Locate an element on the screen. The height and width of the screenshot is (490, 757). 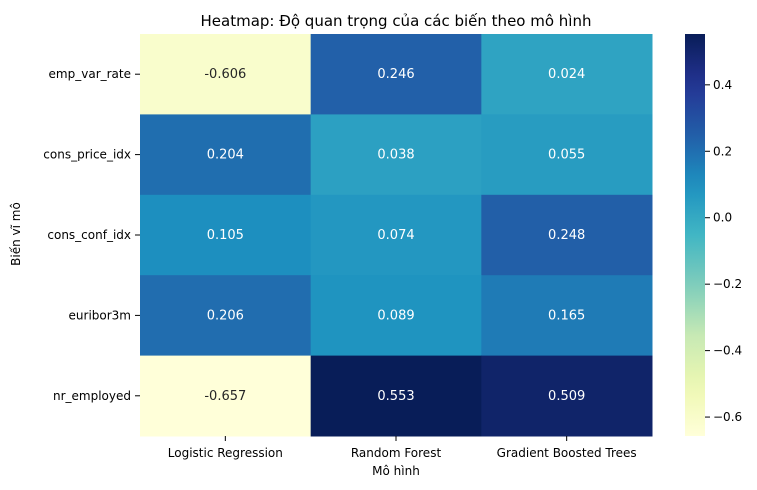
y-tick-label: emp_var_rate is located at coordinates (90, 74).